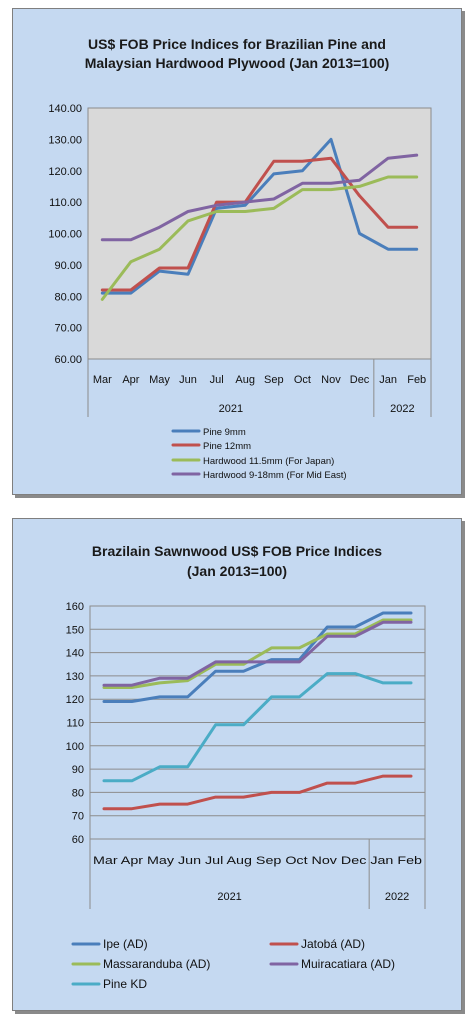 Image resolution: width=476 pixels, height=1019 pixels. What do you see at coordinates (416, 380) in the screenshot?
I see `x-tick-label: Feb` at bounding box center [416, 380].